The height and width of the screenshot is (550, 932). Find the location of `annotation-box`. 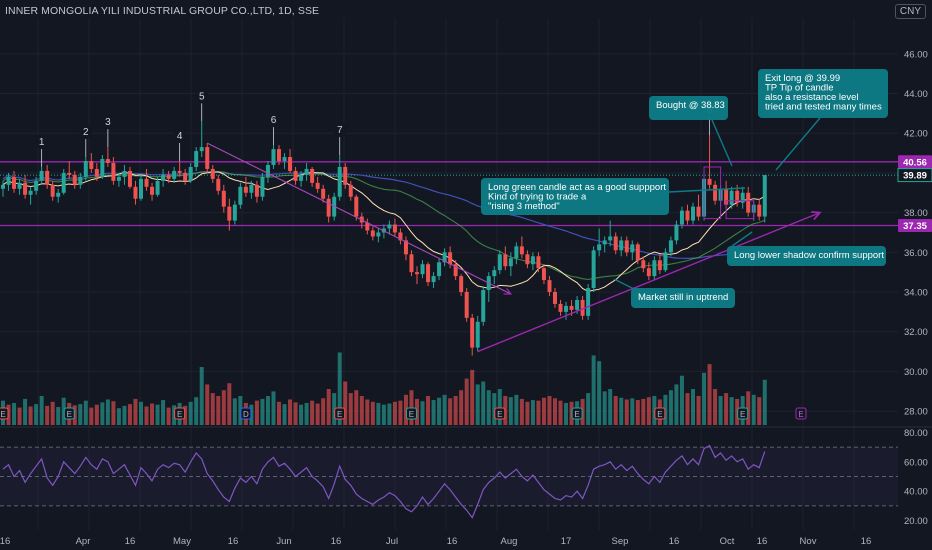

annotation-box is located at coordinates (806, 256).